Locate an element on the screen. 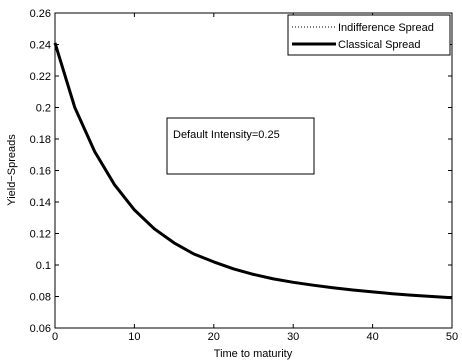 This screenshot has height=360, width=462. x-tick-label: 20 is located at coordinates (214, 337).